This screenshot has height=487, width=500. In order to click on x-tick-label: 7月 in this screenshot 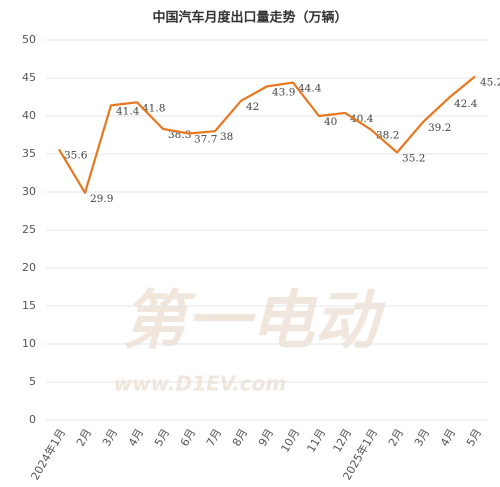, I will do `click(214, 438)`.